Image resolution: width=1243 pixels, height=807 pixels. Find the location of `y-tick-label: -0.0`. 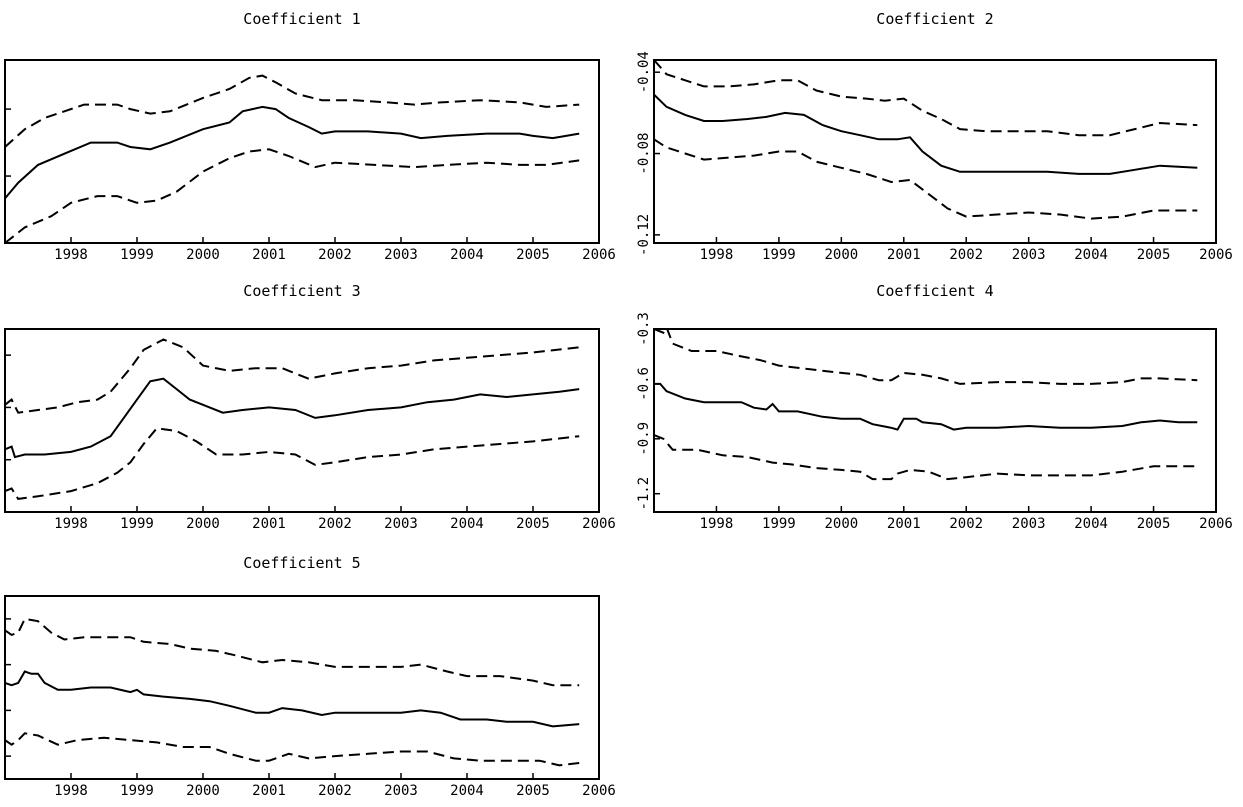

y-tick-label: -0.0 is located at coordinates (1, 665).